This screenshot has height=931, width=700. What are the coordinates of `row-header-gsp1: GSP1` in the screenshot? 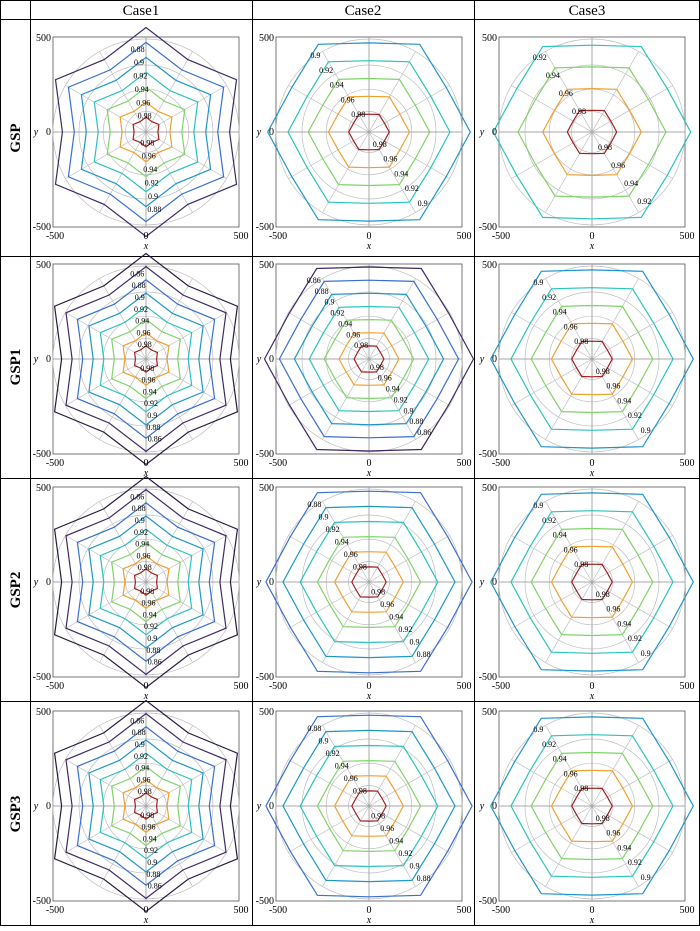 It's located at (16, 367).